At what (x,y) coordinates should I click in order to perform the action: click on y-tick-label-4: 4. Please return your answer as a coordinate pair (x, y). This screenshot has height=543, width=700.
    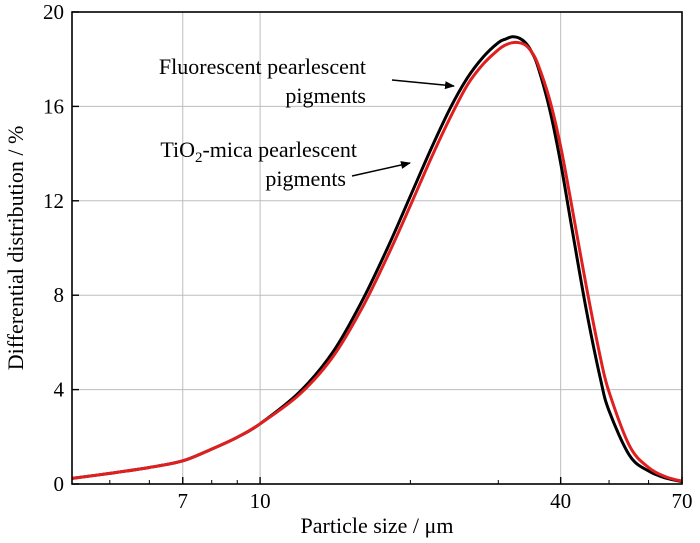
    Looking at the image, I should click on (59, 390).